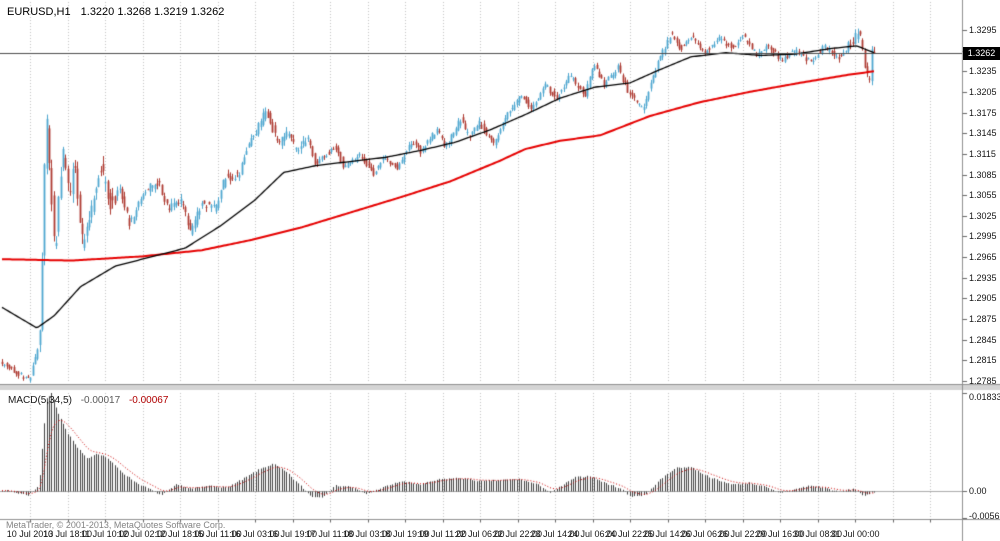 This screenshot has width=1000, height=541. What do you see at coordinates (981, 456) in the screenshot?
I see `macd-axis: 0.01833 0.00 -0.00565` at bounding box center [981, 456].